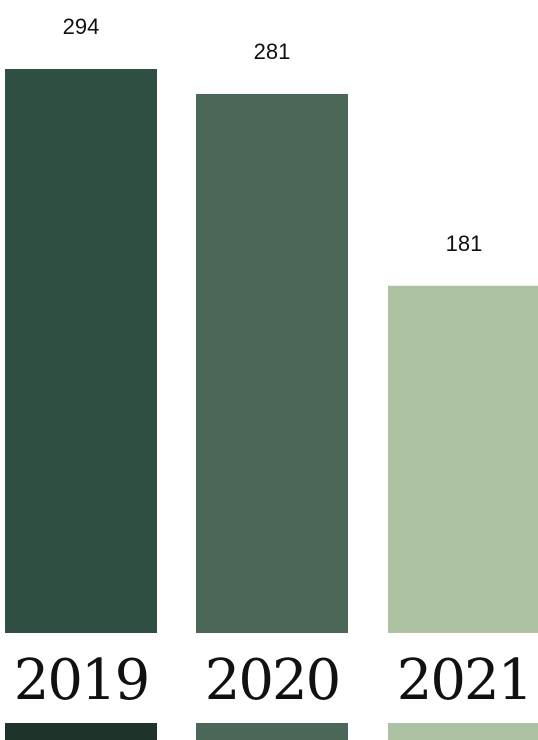  What do you see at coordinates (272, 51) in the screenshot?
I see `value-label-2020: 281` at bounding box center [272, 51].